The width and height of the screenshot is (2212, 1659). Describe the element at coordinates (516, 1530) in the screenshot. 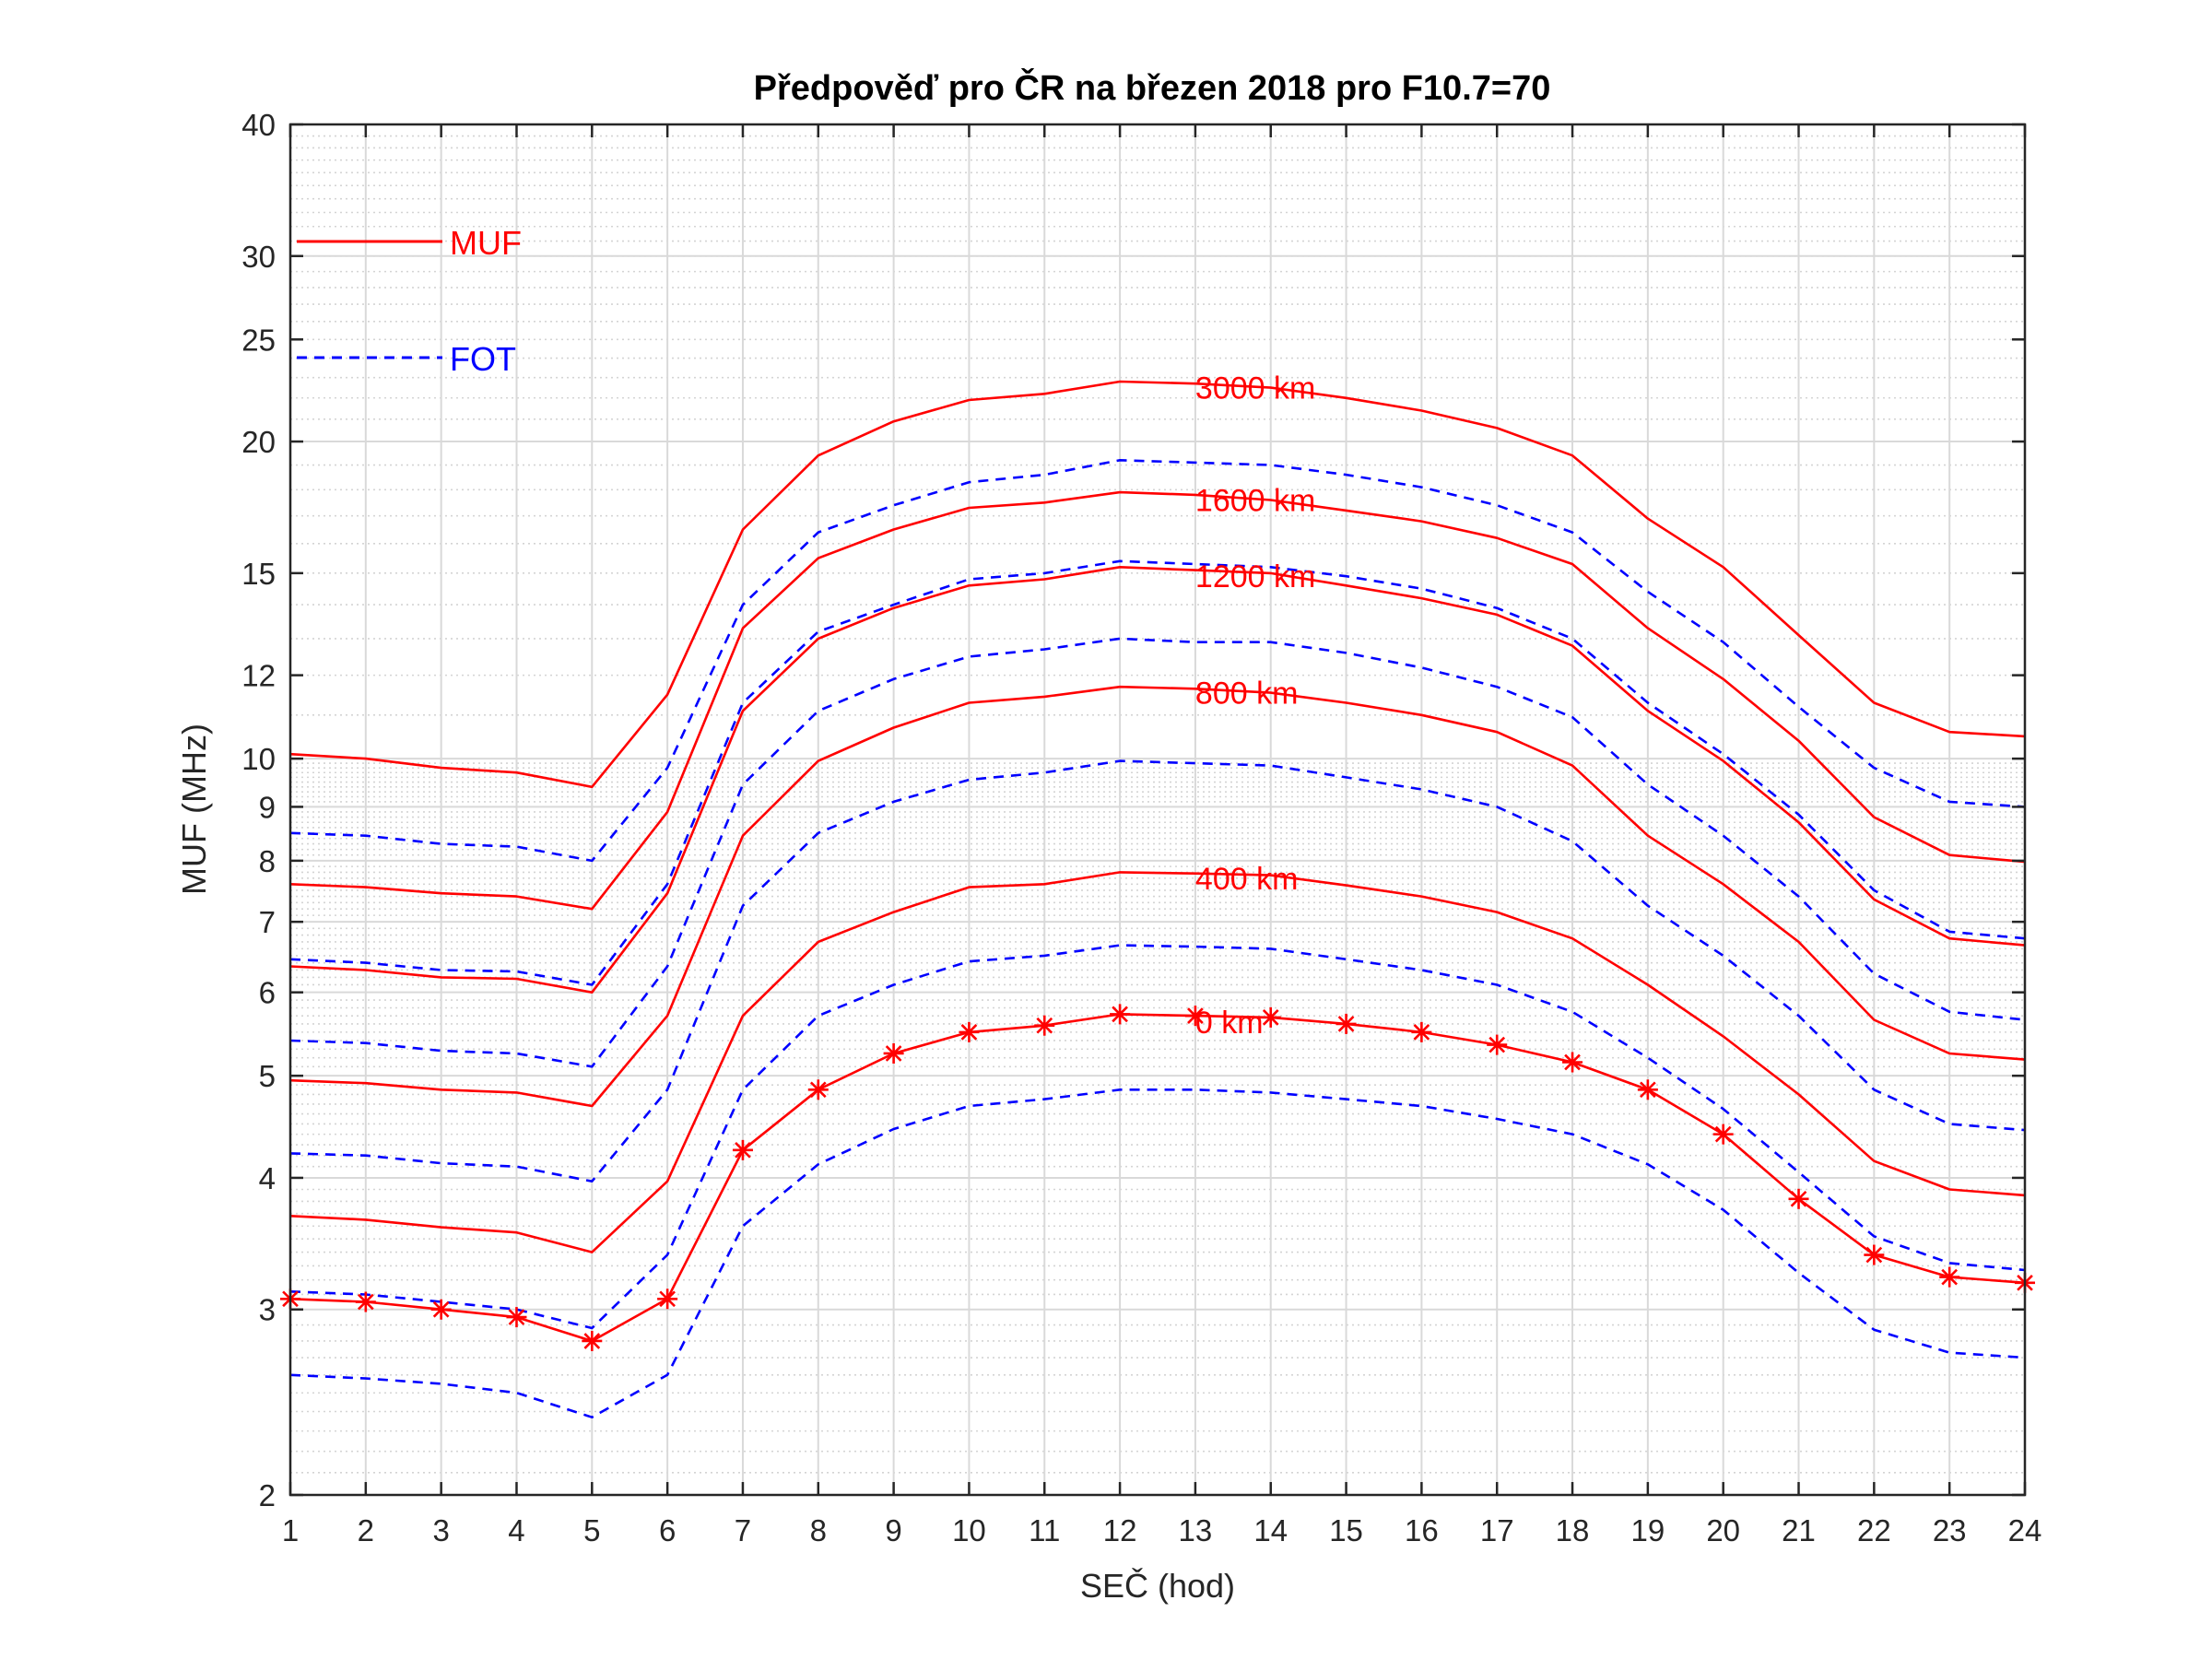

I see `x-tick-label: 4` at that location.